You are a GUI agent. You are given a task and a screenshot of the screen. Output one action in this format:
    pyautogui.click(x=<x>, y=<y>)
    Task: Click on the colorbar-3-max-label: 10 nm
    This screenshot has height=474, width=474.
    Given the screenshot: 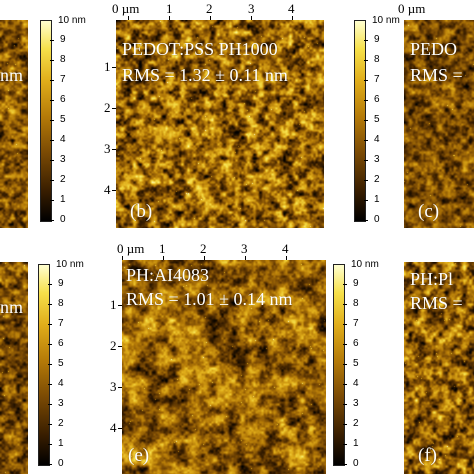 What is the action you would take?
    pyautogui.click(x=70, y=264)
    